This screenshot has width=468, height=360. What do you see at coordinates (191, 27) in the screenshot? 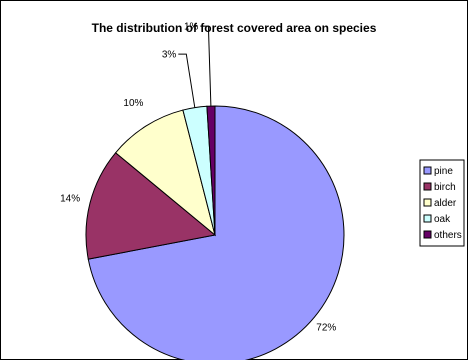
I see `slice-label-others: 1%` at bounding box center [191, 27].